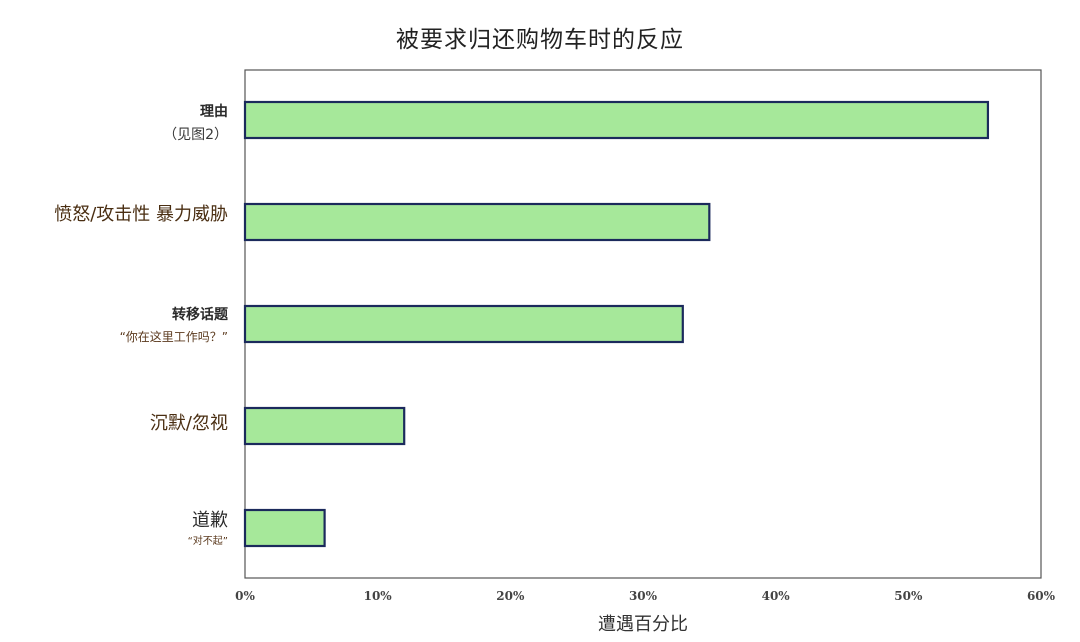  I want to click on x-tick-label: 20%, so click(510, 596).